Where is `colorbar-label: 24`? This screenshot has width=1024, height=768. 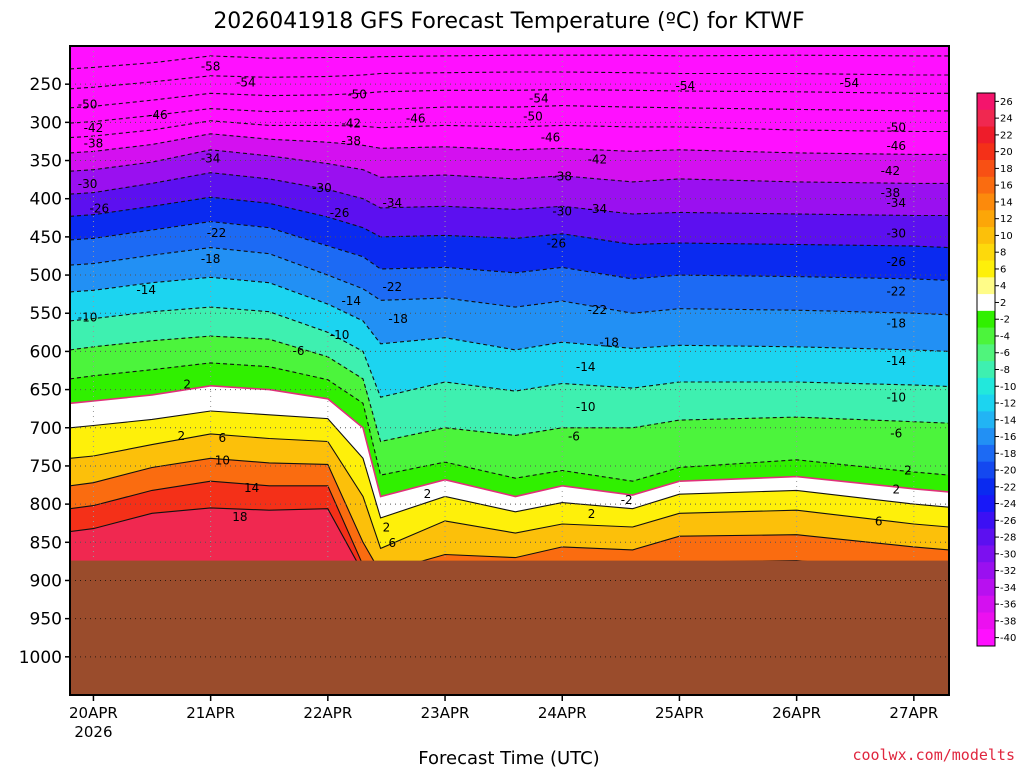 colorbar-label: 24 is located at coordinates (1006, 119).